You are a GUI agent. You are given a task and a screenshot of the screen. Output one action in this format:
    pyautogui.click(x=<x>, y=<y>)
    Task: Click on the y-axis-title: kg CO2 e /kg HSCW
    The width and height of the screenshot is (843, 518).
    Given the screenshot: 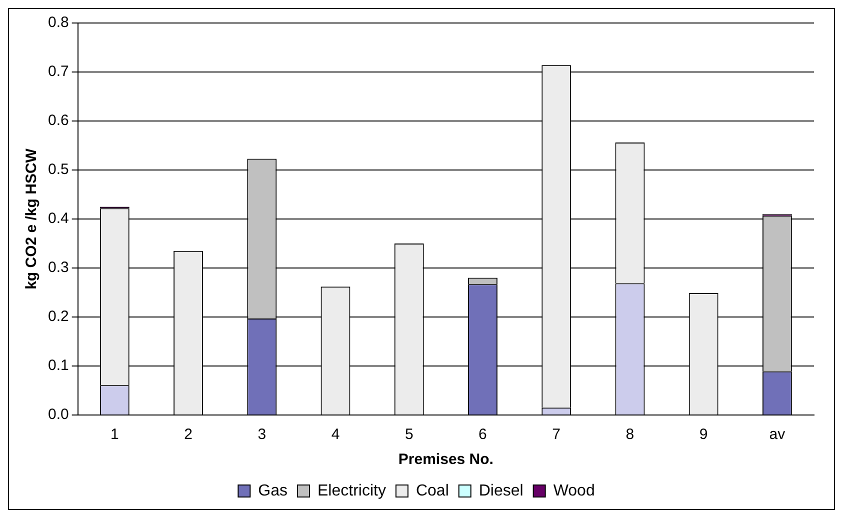 What is the action you would take?
    pyautogui.click(x=31, y=219)
    